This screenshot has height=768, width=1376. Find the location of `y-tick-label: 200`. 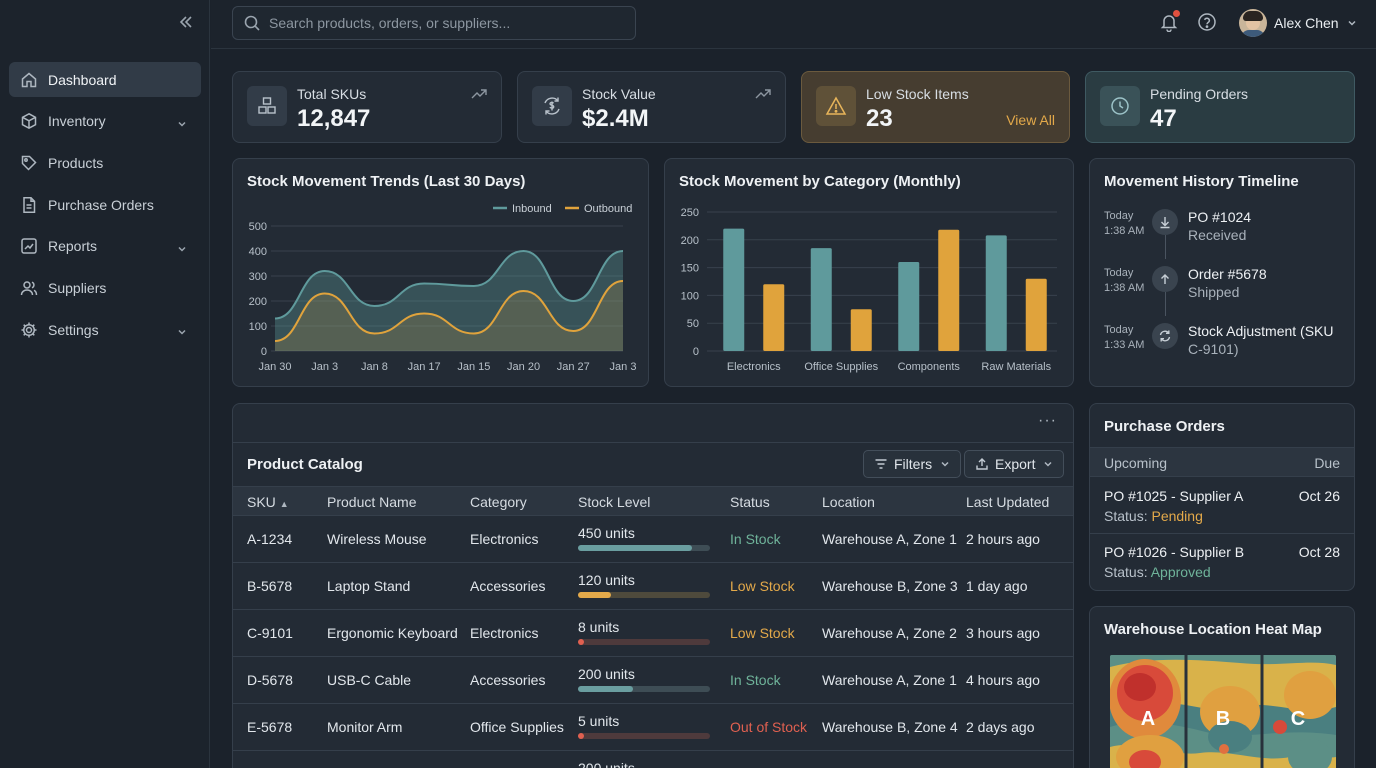

y-tick-label: 200 is located at coordinates (258, 302).